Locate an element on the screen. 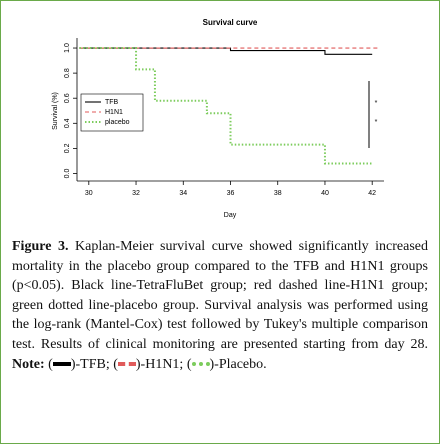  legend-label: placebo is located at coordinates (117, 122).